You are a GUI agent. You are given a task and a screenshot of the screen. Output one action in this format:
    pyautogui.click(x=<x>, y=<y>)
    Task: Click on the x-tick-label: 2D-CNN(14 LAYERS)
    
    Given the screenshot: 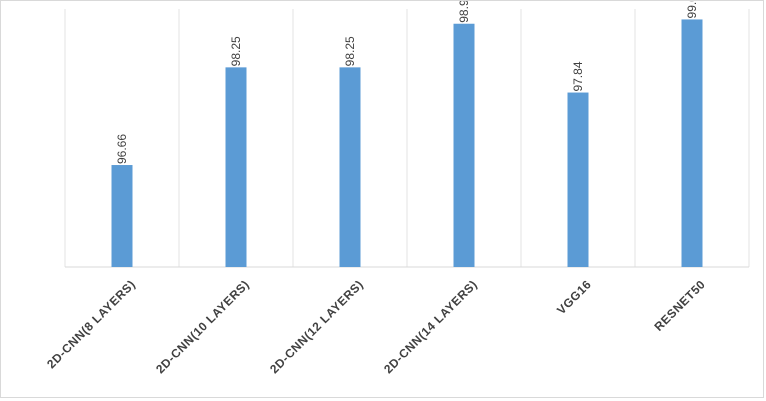 What is the action you would take?
    pyautogui.click(x=430, y=326)
    